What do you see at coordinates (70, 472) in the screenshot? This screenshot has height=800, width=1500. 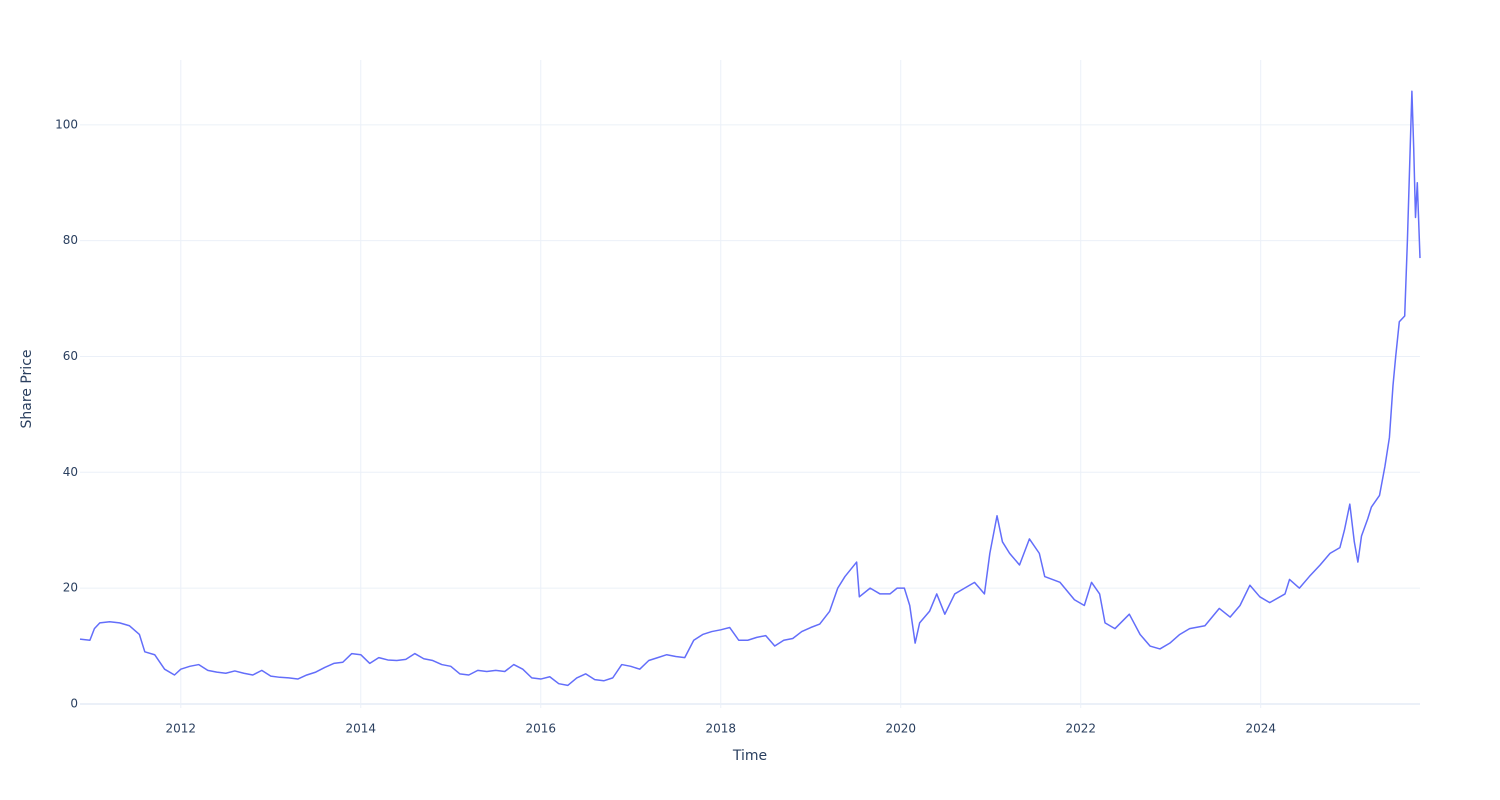 I see `y-tick-label: 40` at bounding box center [70, 472].